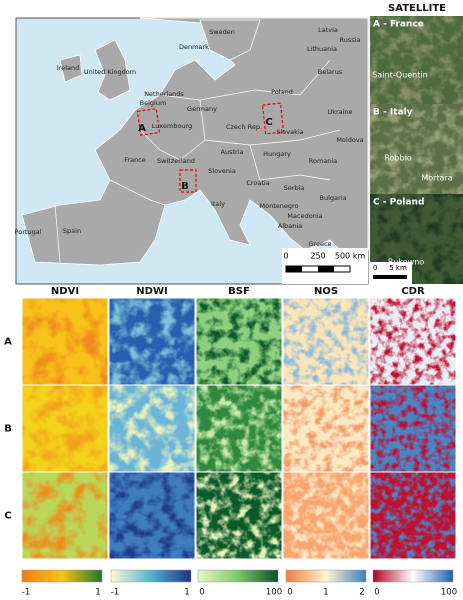 The image size is (463, 600). What do you see at coordinates (350, 256) in the screenshot?
I see `scale-label: 500 km` at bounding box center [350, 256].